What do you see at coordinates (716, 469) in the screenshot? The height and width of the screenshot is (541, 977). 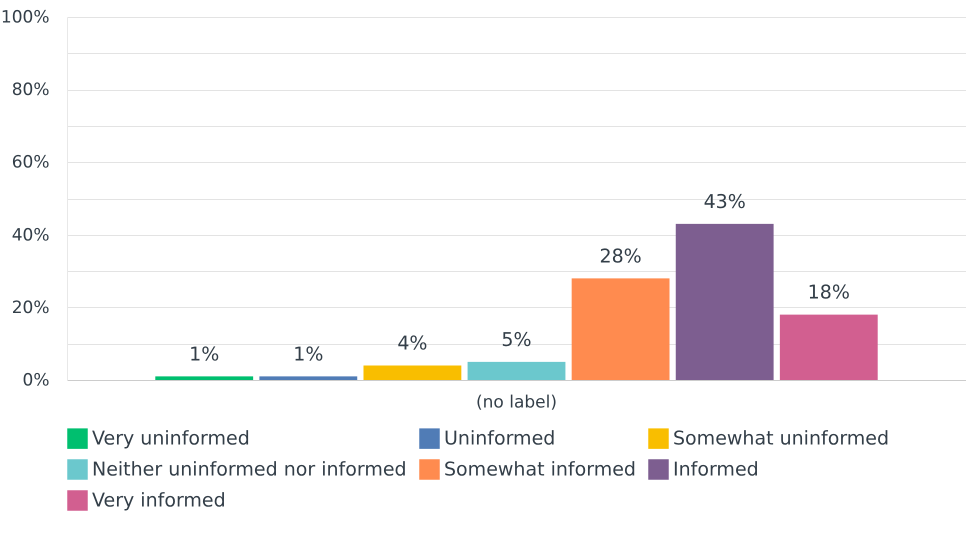 I see `legend-label: Informed` at bounding box center [716, 469].